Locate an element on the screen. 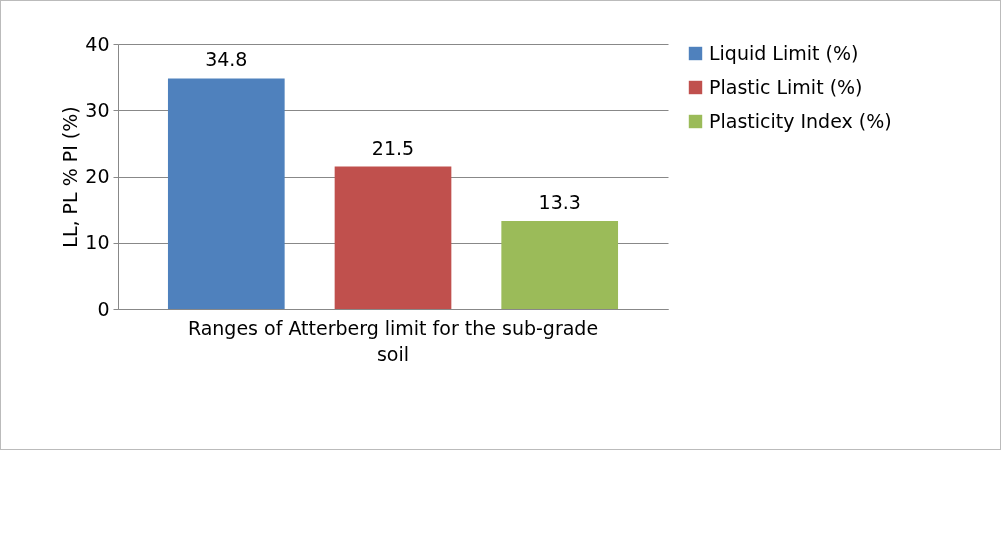 The image size is (1003, 539). y-tick-label: 0 is located at coordinates (103, 308).